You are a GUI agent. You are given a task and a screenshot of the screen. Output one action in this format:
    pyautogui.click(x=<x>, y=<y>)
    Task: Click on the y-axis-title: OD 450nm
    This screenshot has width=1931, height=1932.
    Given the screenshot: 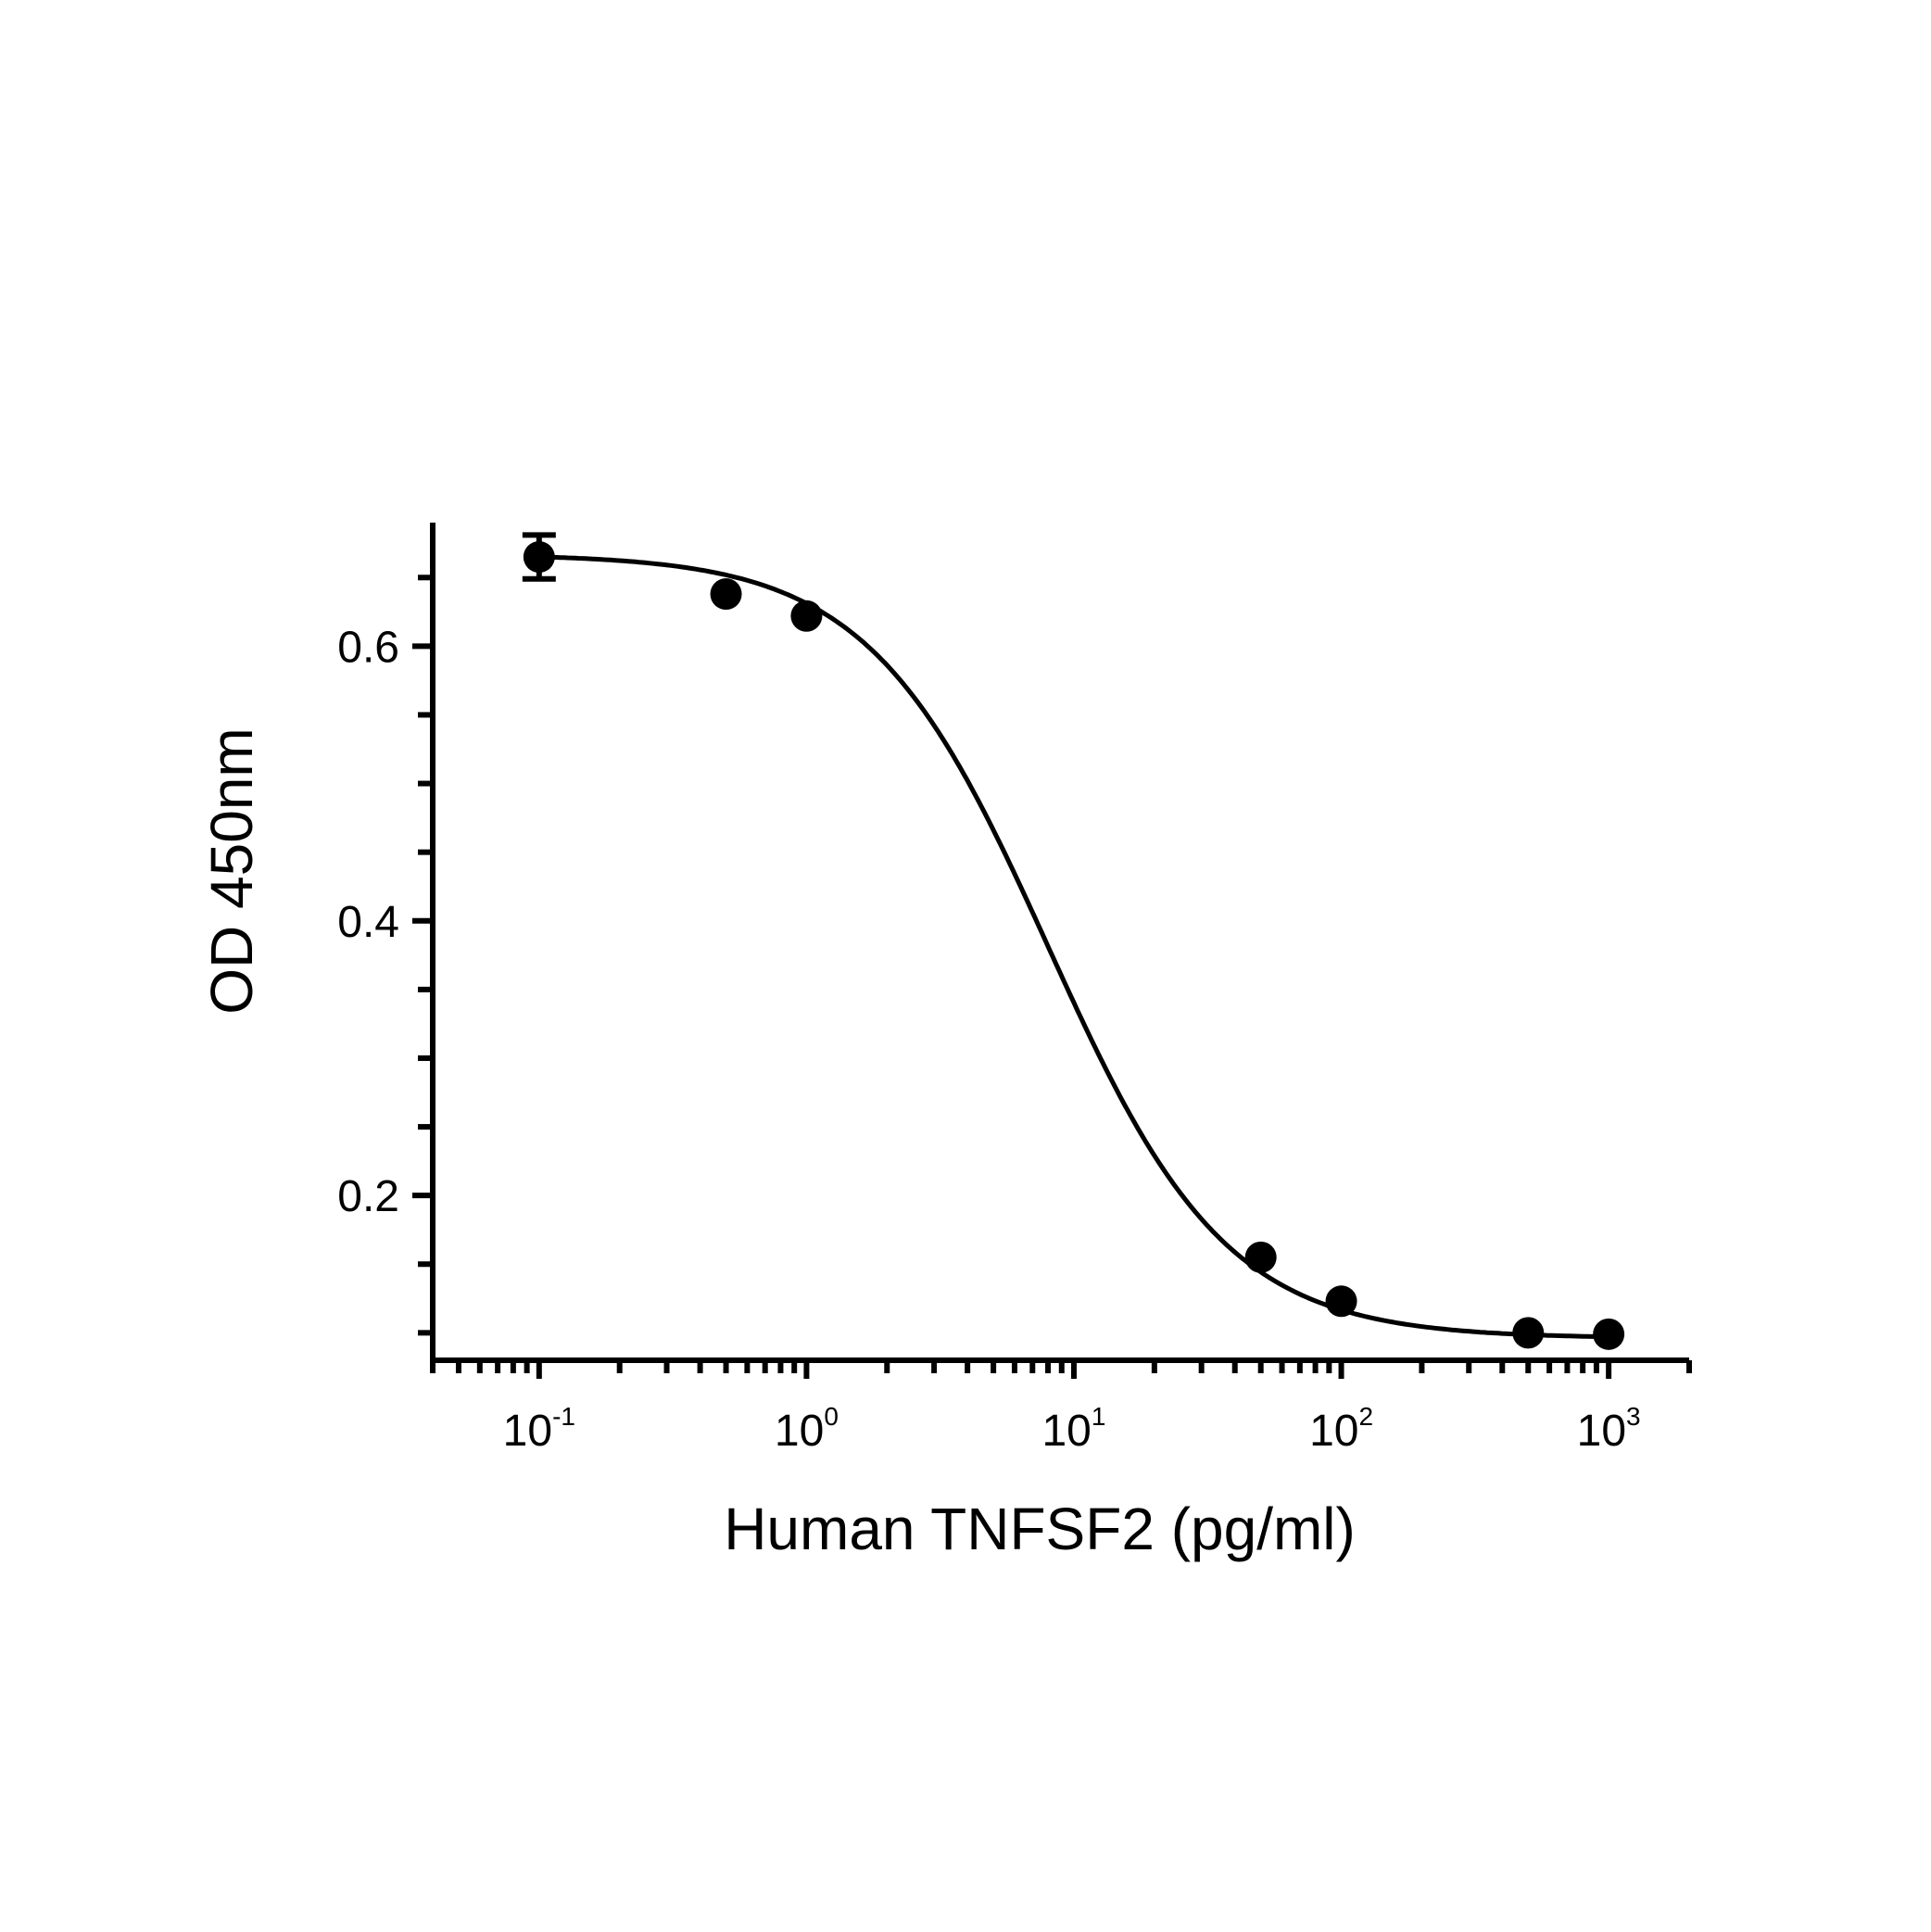 What is the action you would take?
    pyautogui.click(x=232, y=870)
    